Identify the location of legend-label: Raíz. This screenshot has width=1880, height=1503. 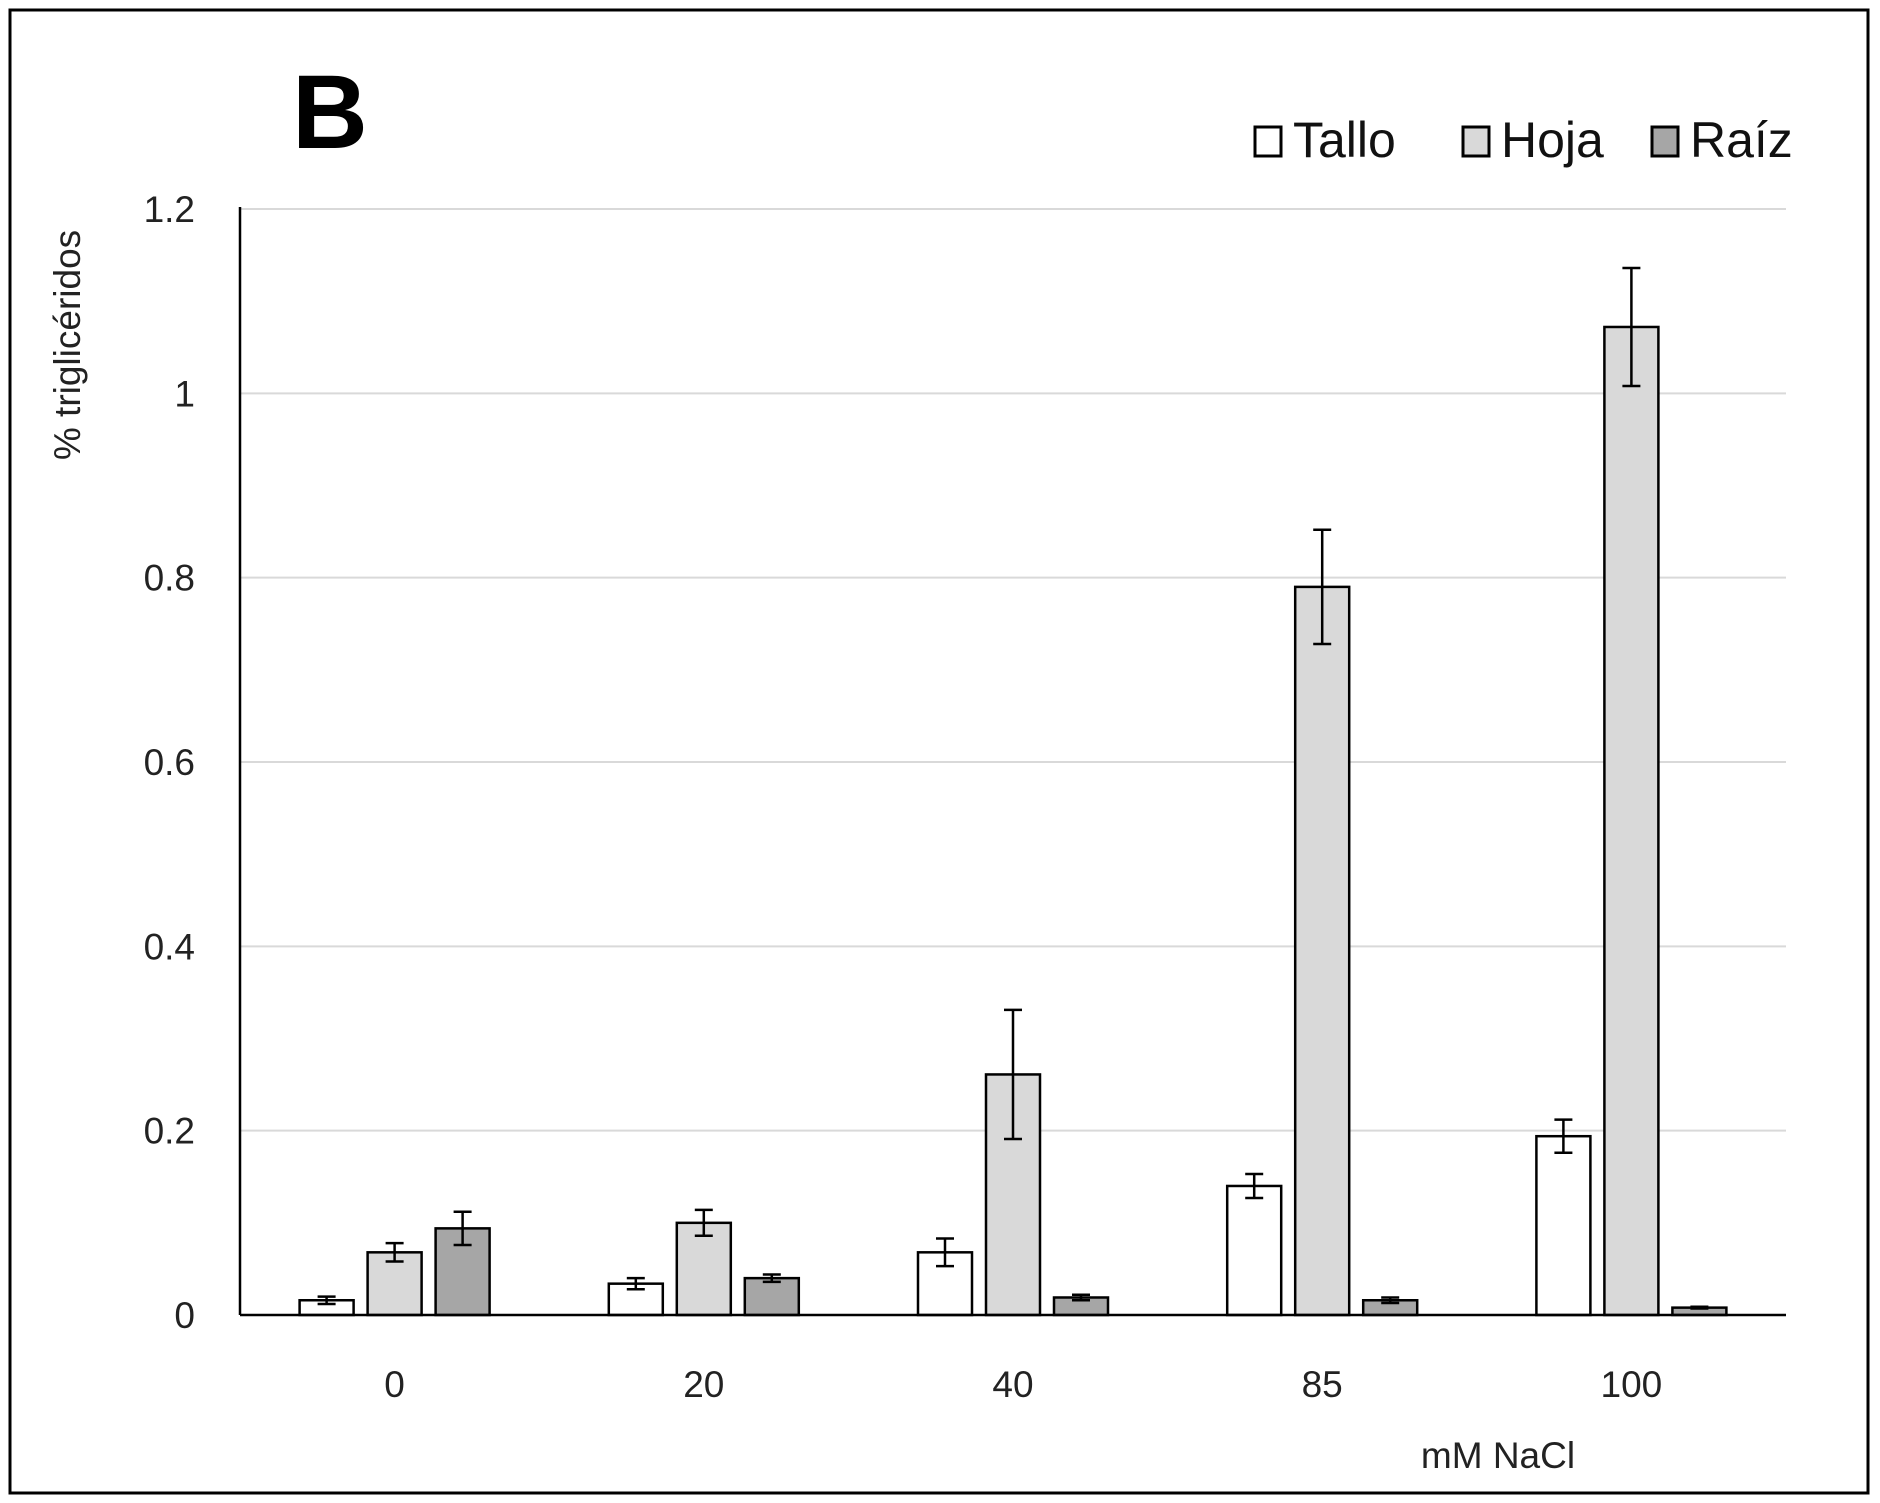
(1741, 140).